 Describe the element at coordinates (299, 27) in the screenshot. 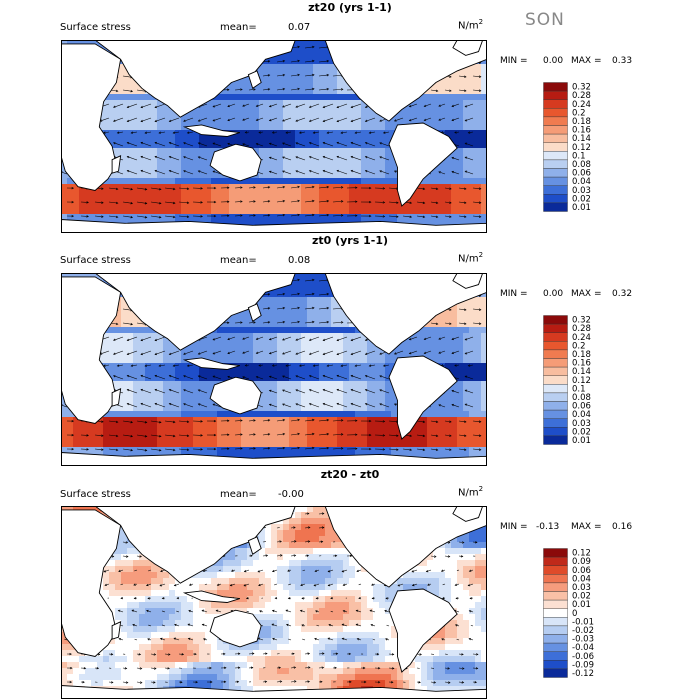

I see `panel-mean-value: 0.07` at that location.